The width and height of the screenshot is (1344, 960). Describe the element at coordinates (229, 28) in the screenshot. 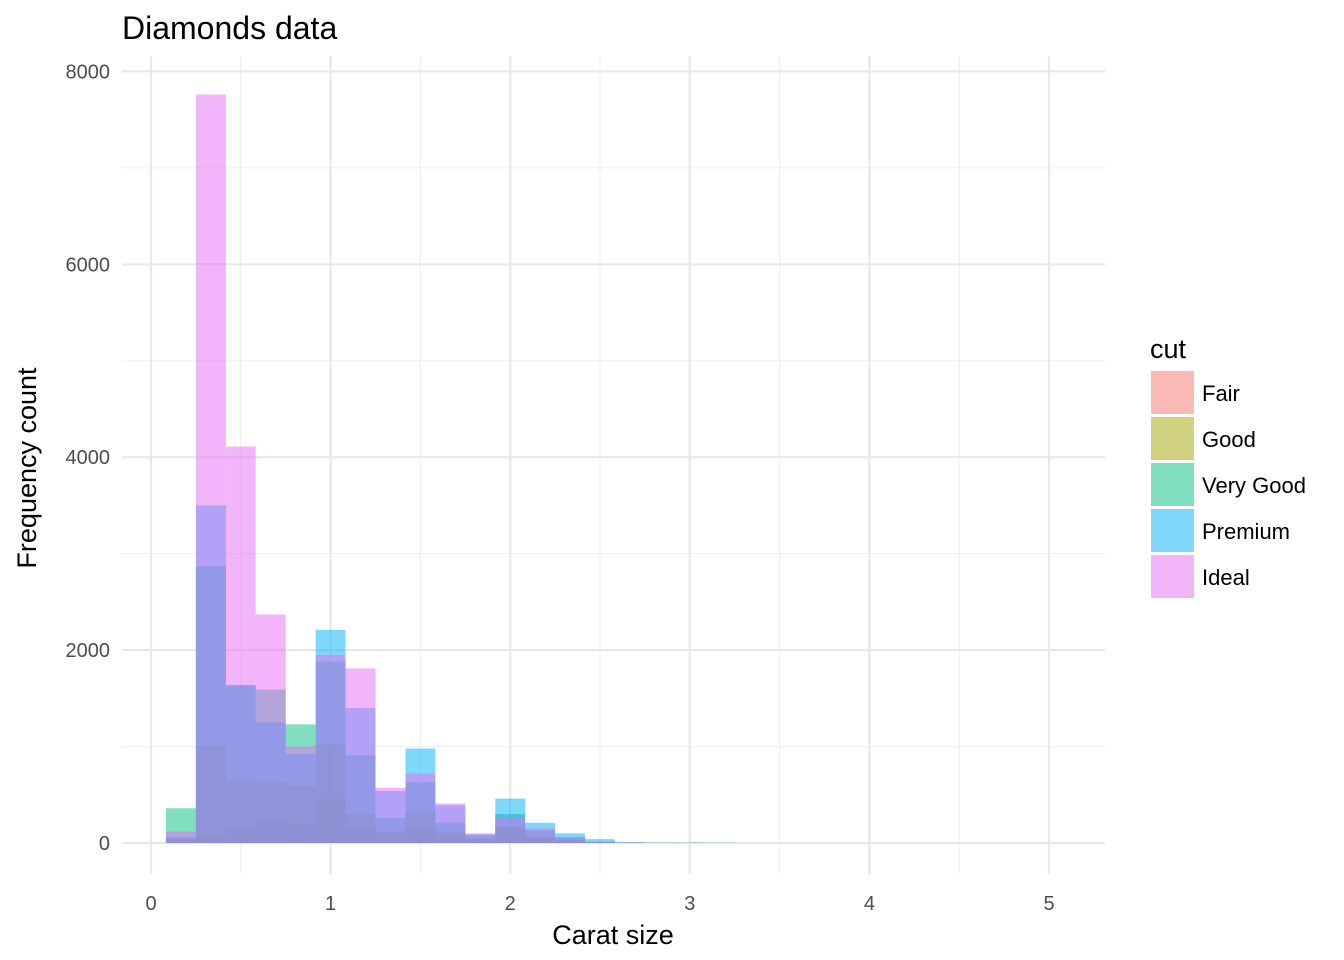

I see `chart-title: Diamonds data` at that location.